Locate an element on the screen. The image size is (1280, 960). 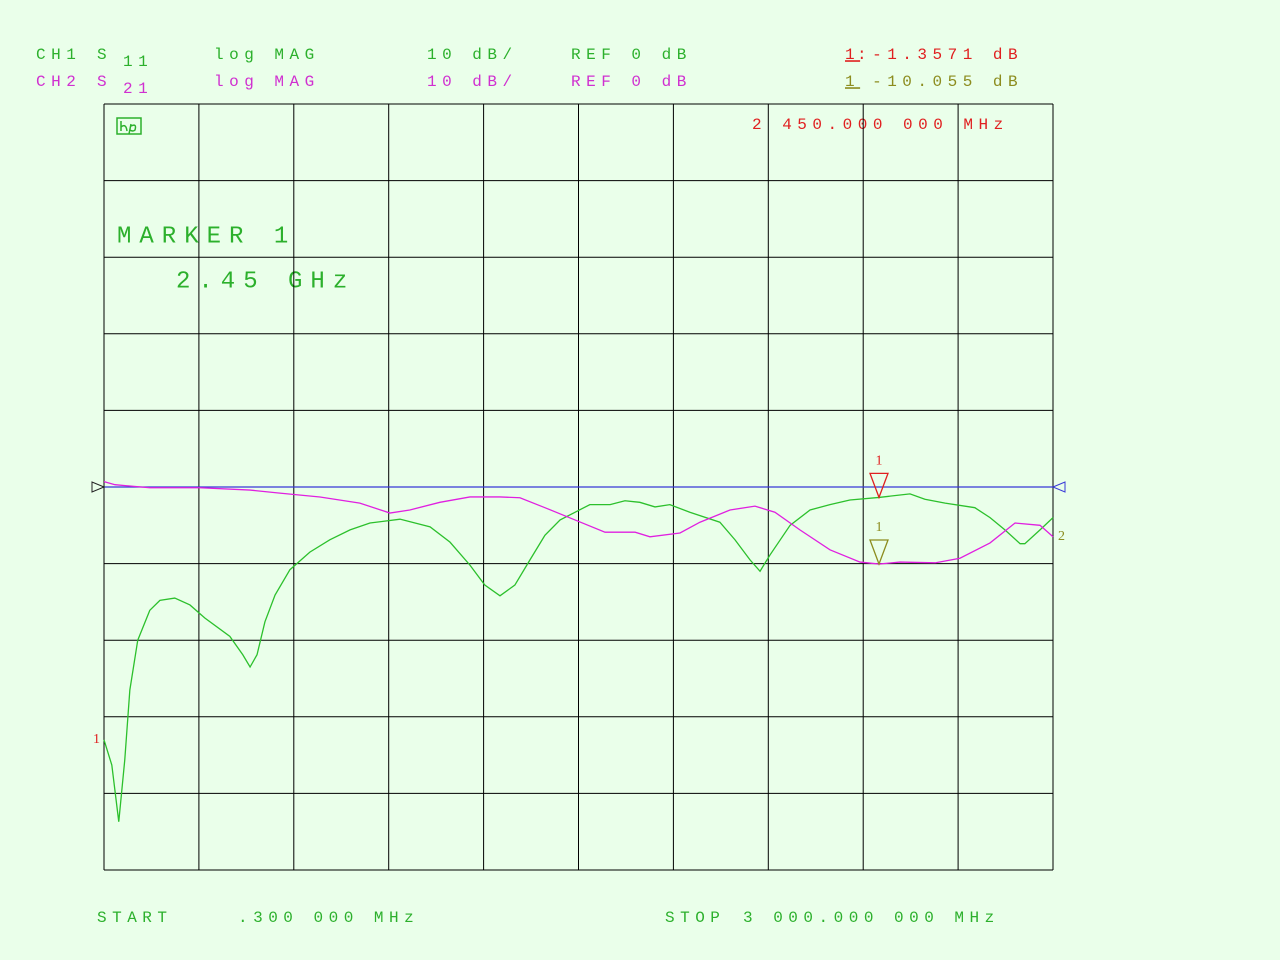
stop-label: STOP is located at coordinates (695, 918).